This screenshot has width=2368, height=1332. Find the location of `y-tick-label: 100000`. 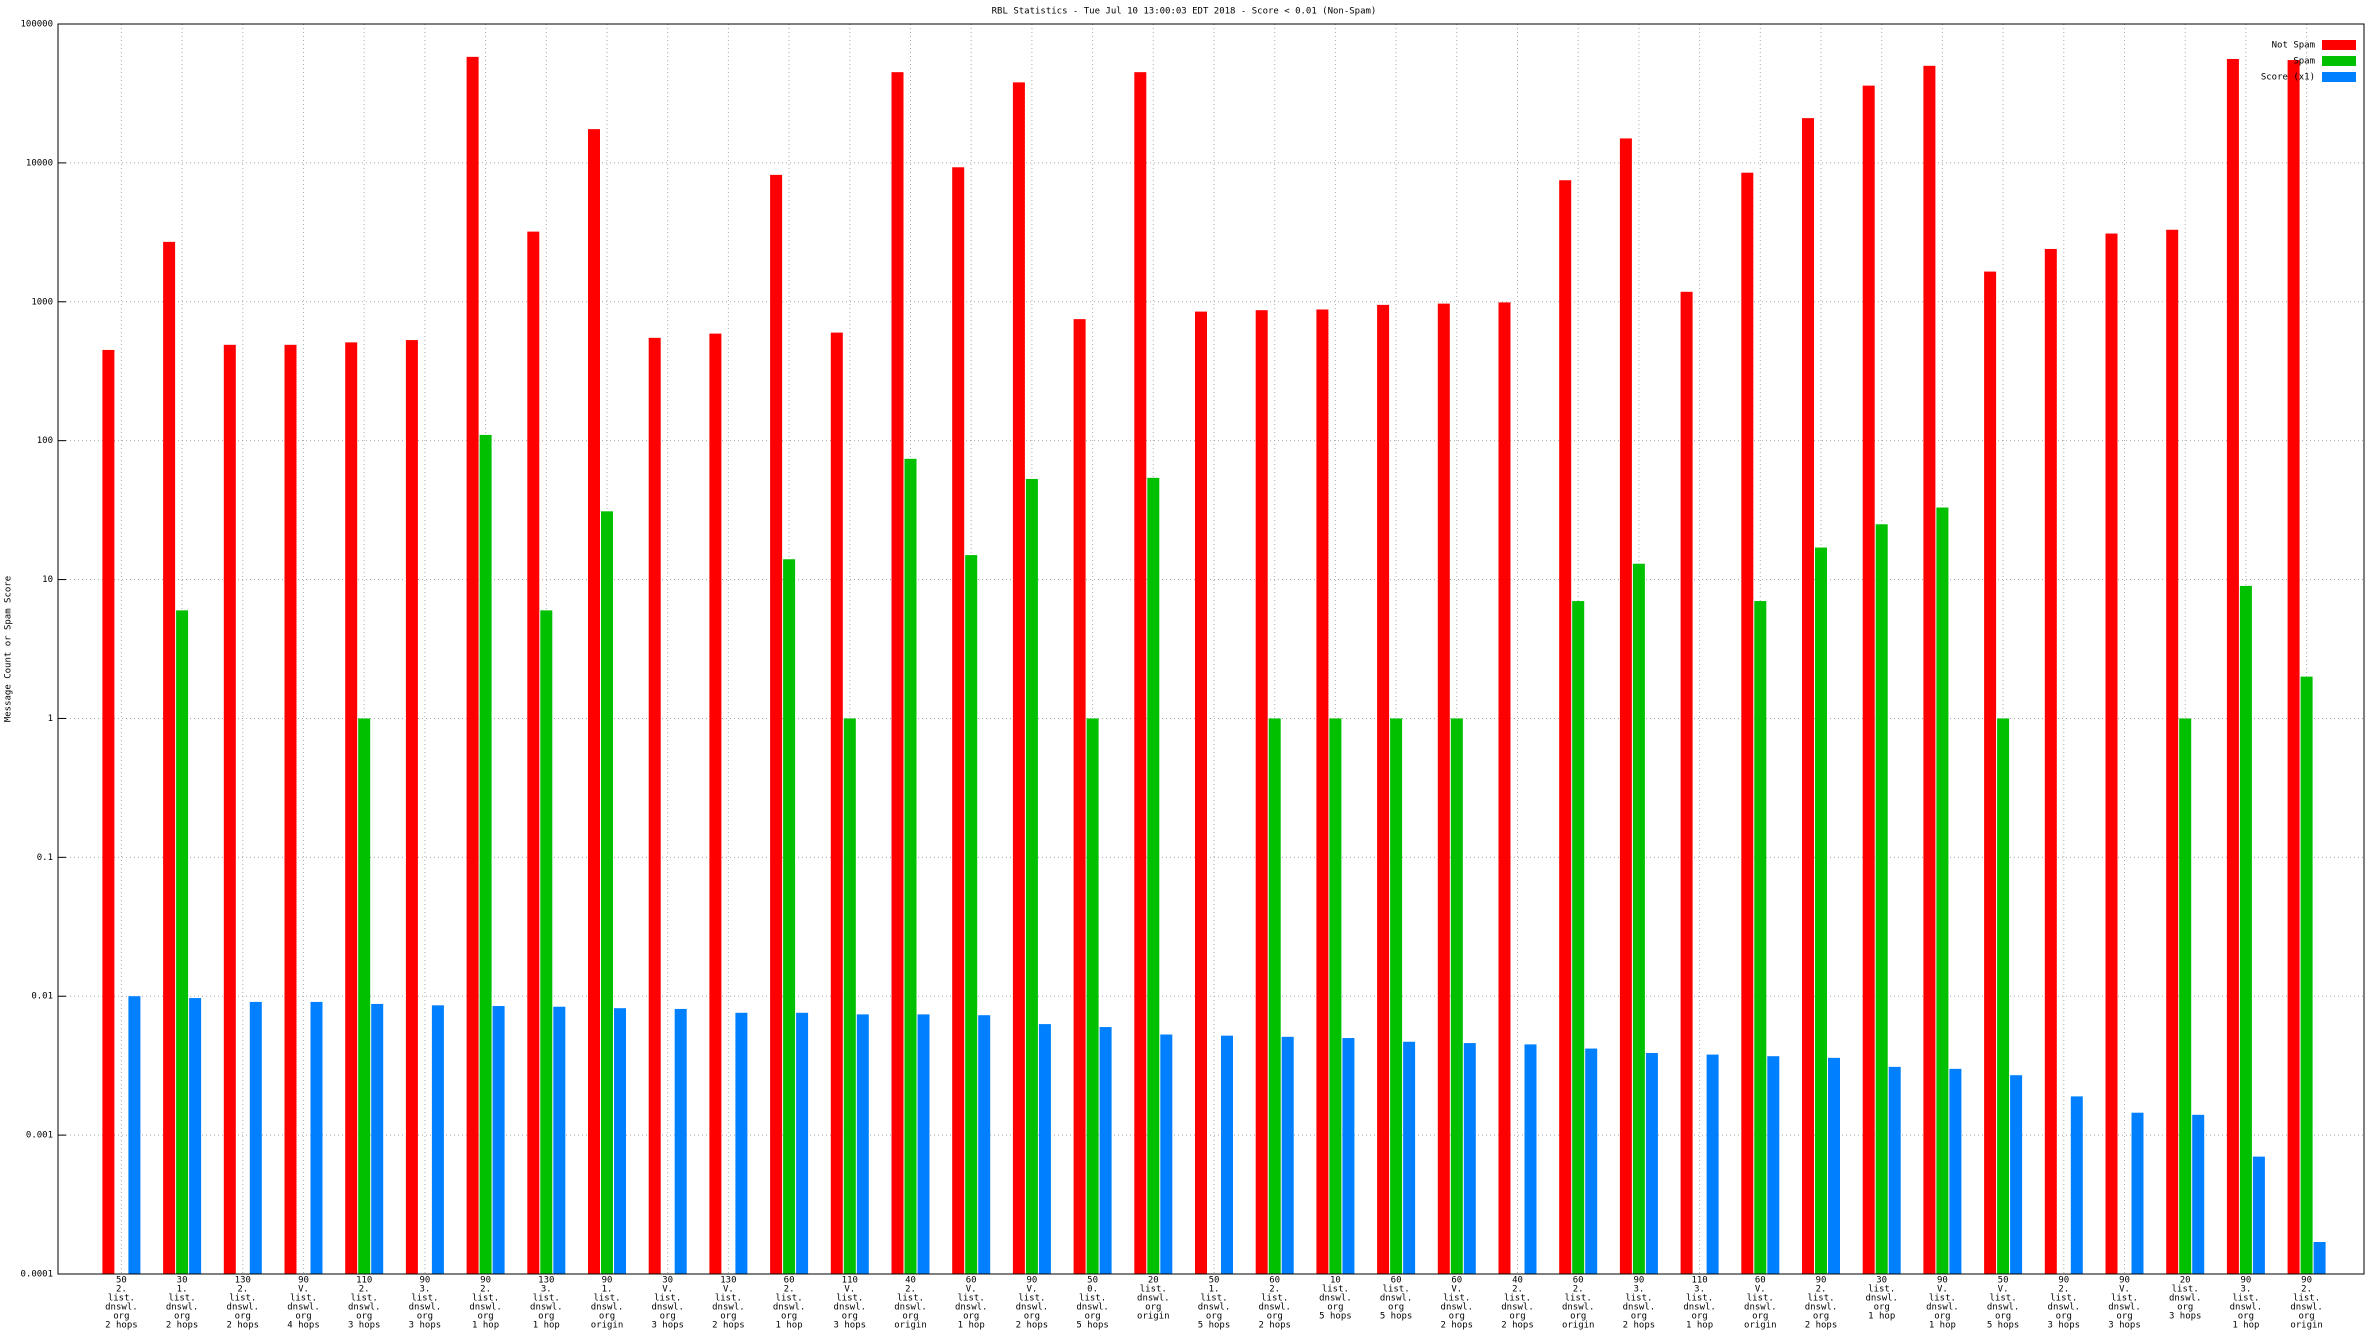

y-tick-label: 100000 is located at coordinates (36, 25).